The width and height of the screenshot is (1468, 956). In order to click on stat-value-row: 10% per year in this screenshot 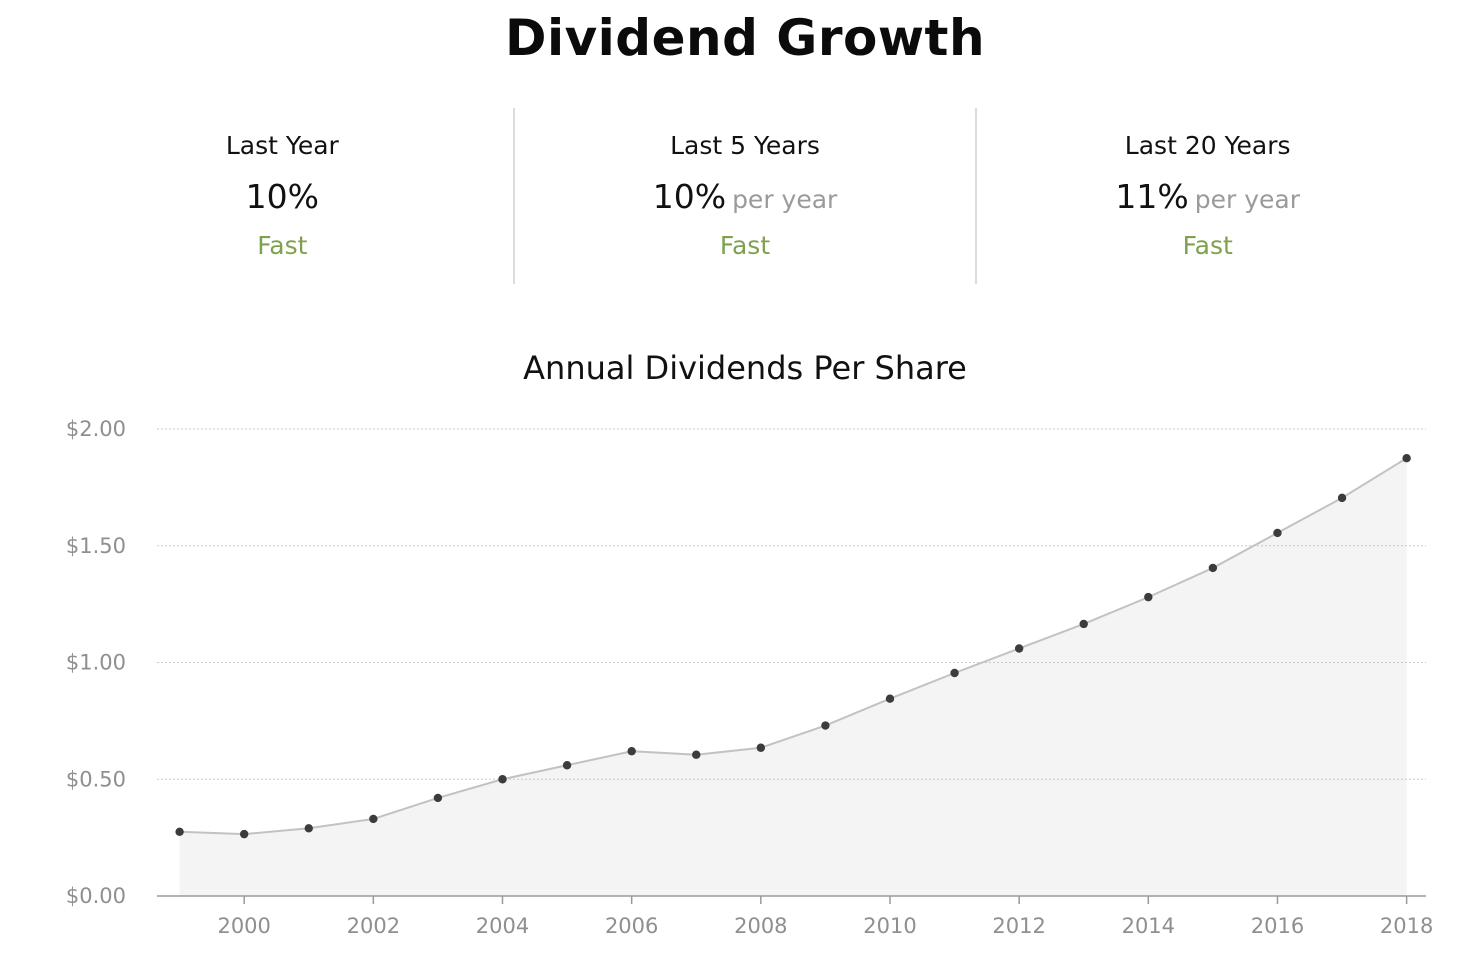, I will do `click(745, 200)`.